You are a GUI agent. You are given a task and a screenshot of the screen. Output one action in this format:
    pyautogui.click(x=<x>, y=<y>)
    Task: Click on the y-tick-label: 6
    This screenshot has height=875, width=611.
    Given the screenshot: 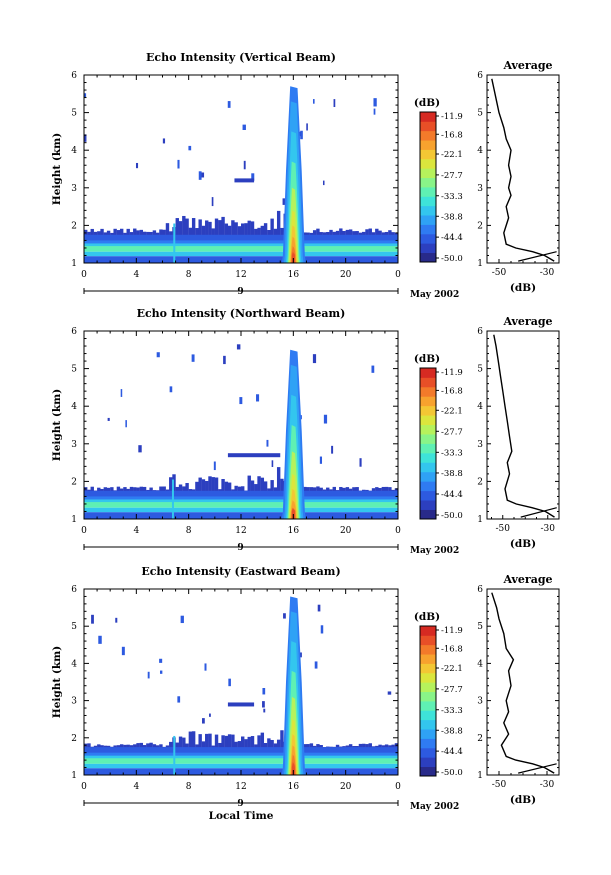 What is the action you would take?
    pyautogui.click(x=74, y=76)
    